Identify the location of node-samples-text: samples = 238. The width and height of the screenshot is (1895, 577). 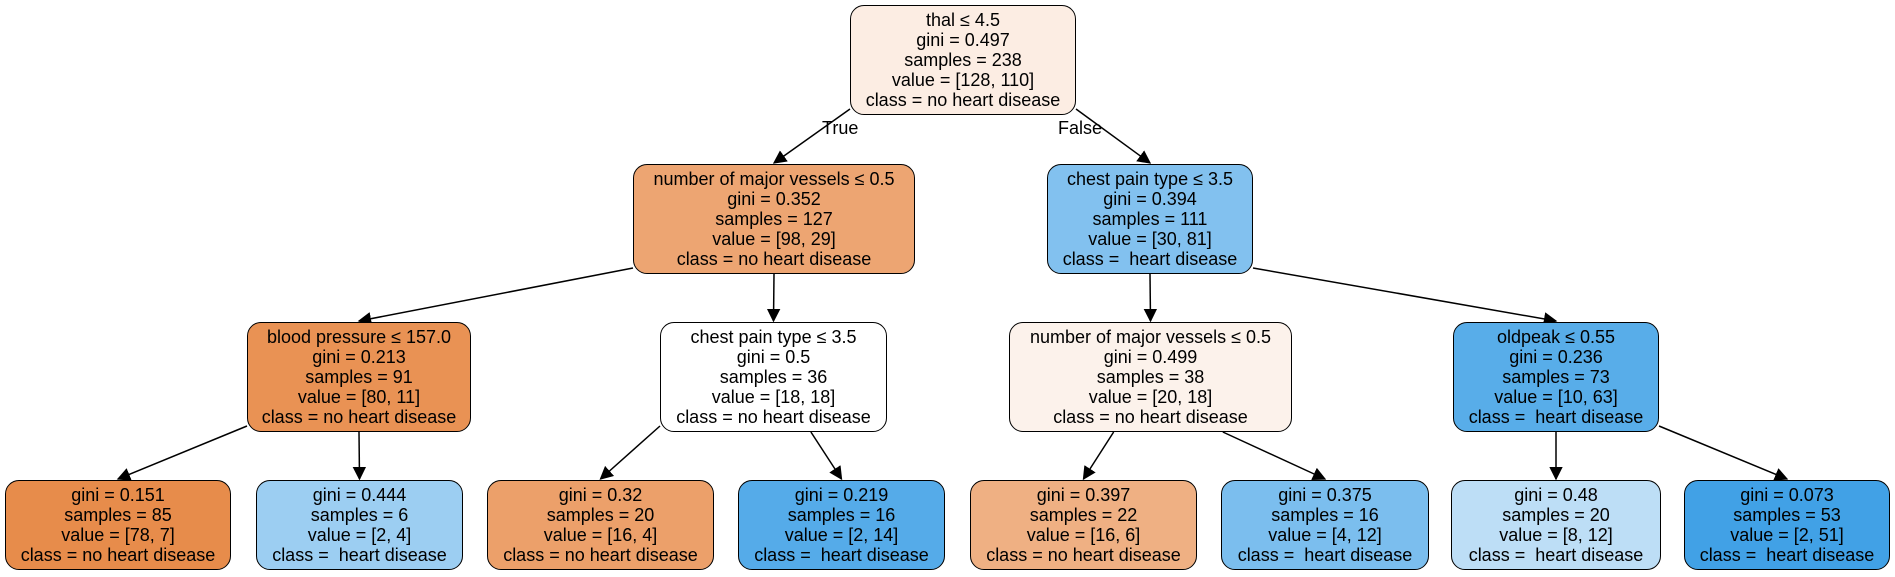
(963, 60).